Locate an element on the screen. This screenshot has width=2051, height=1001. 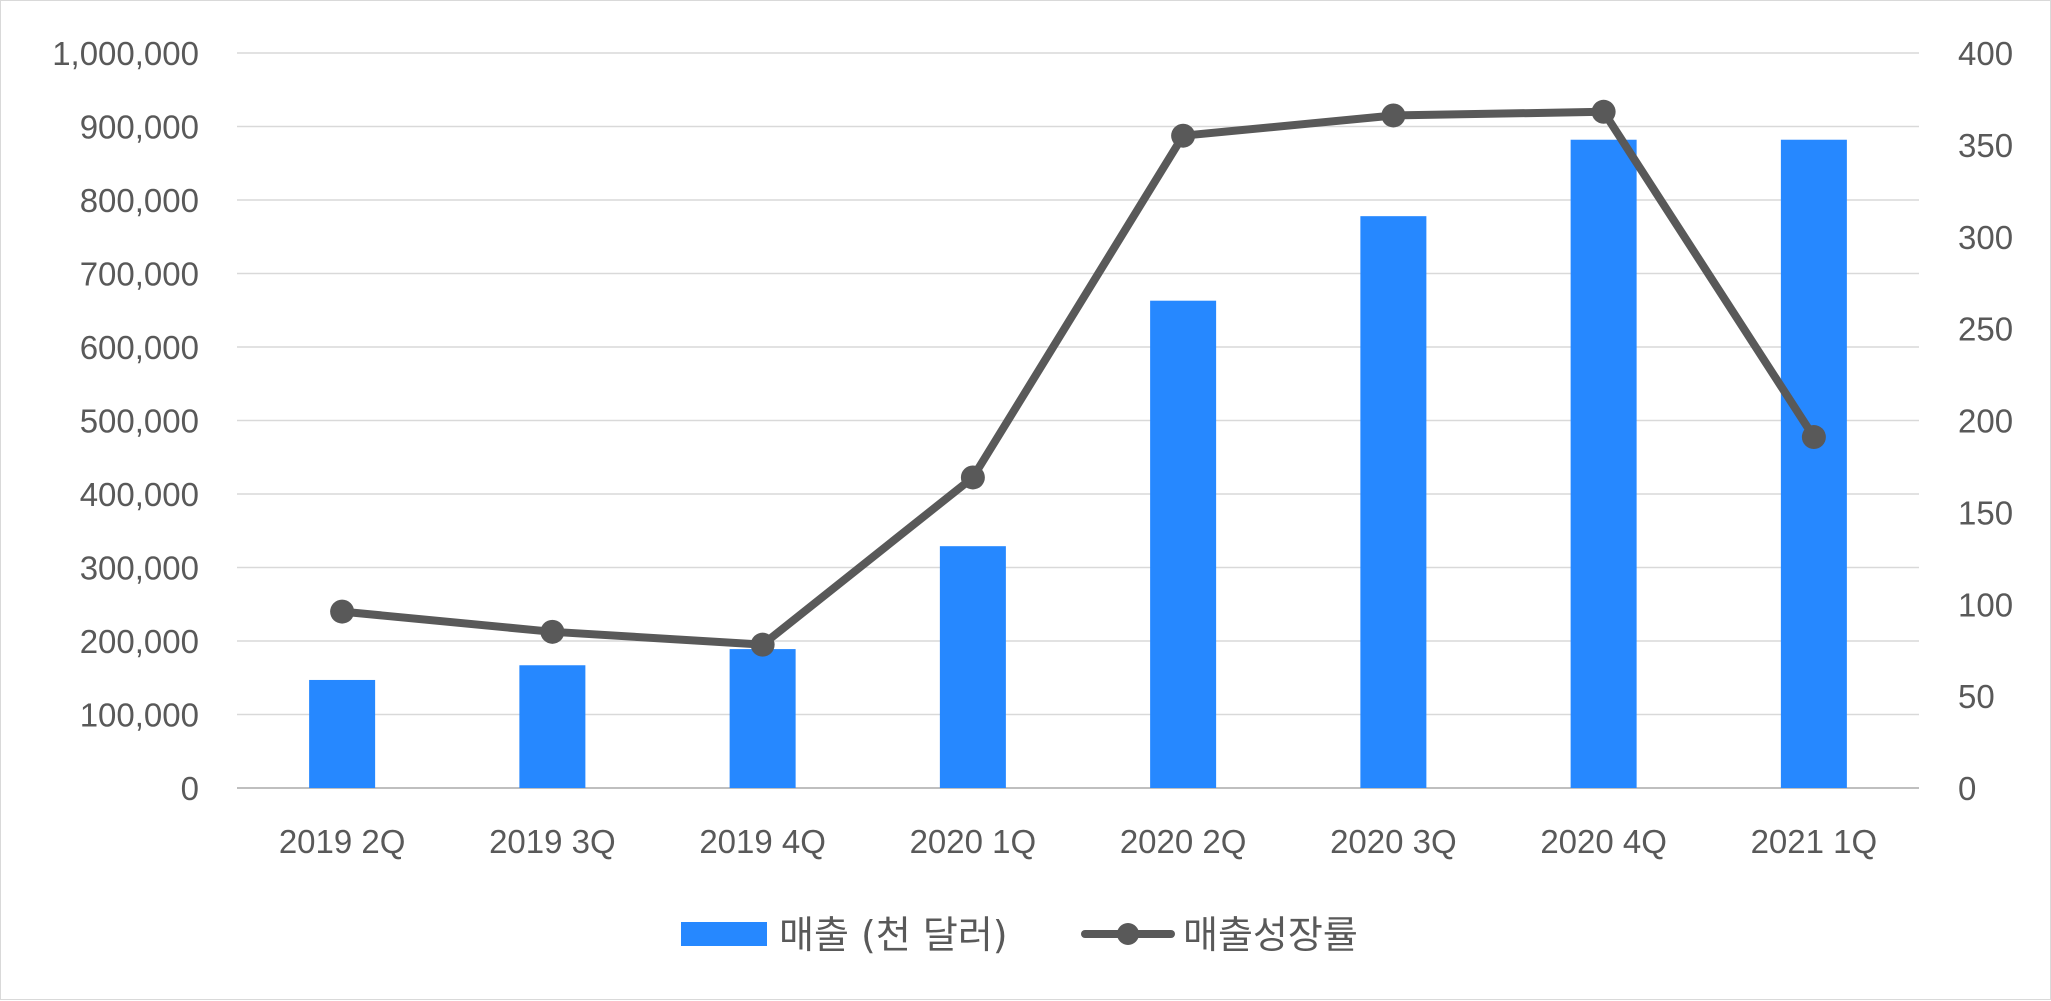
x-tick-label: 2019 3Q is located at coordinates (552, 841).